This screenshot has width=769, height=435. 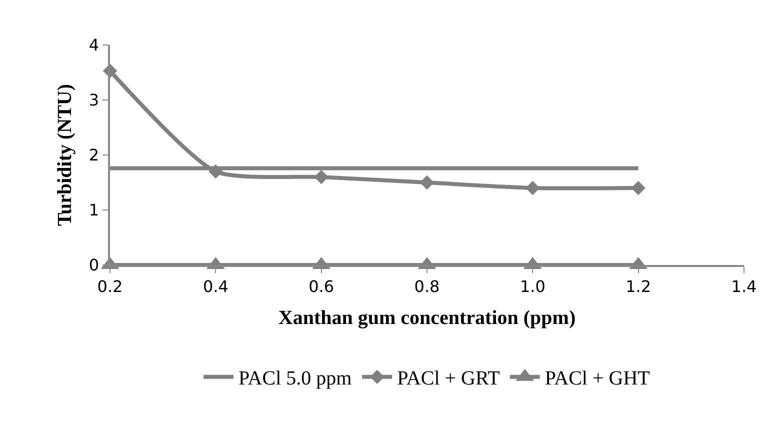 I want to click on y-tick-label: 2, so click(x=94, y=155).